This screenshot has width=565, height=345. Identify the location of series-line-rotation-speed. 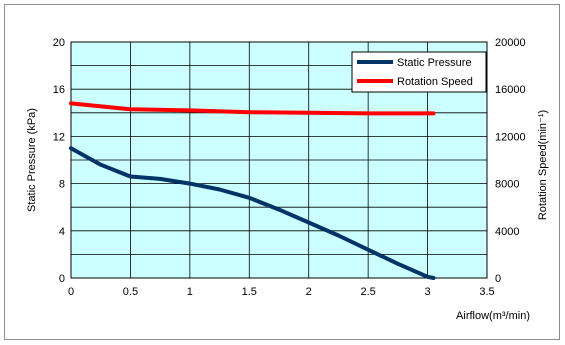
(252, 108).